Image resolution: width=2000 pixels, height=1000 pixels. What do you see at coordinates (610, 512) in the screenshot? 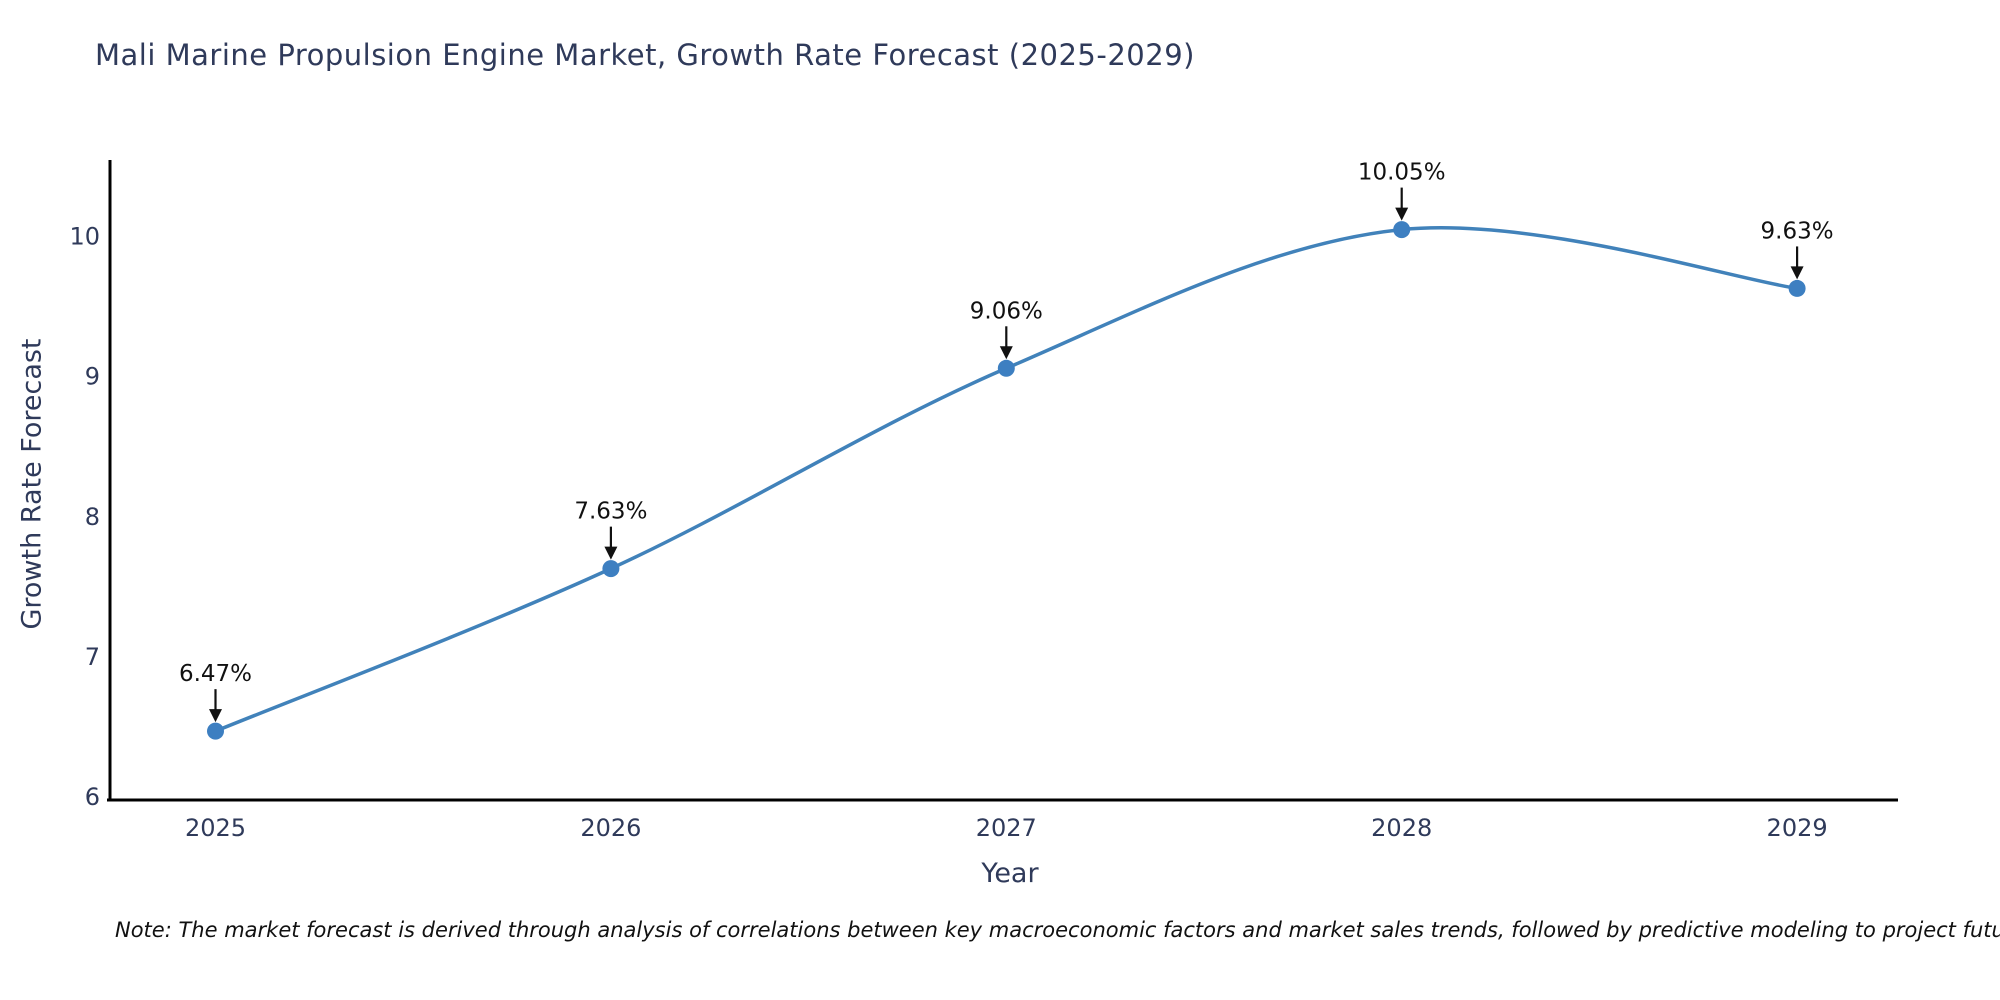
I see `data-point-label: 7.63%` at bounding box center [610, 512].